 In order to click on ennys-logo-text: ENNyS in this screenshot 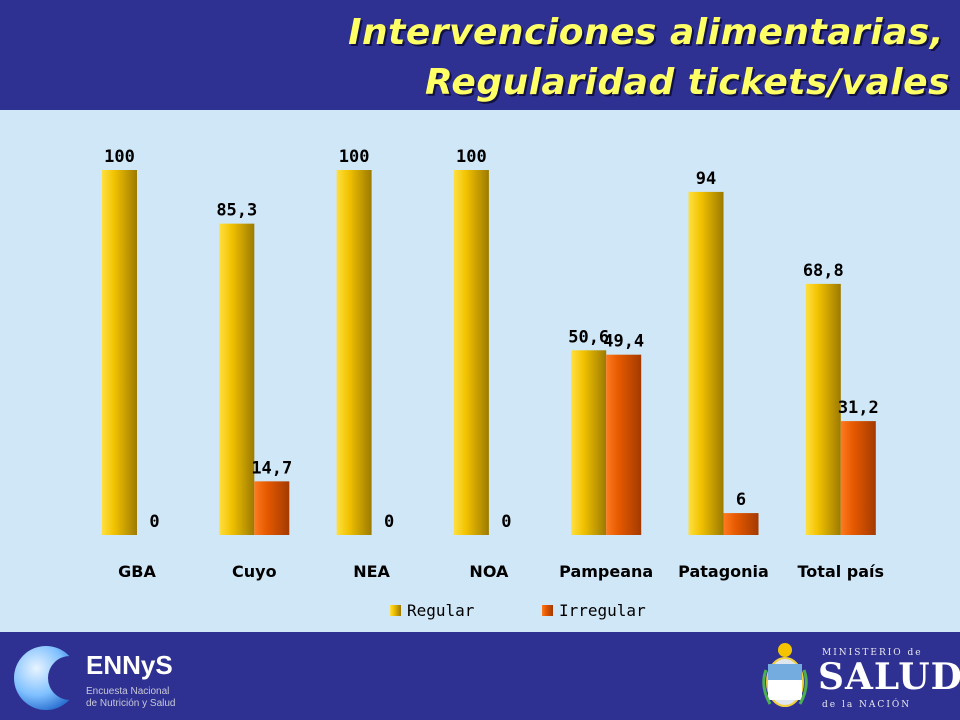, I will do `click(129, 665)`.